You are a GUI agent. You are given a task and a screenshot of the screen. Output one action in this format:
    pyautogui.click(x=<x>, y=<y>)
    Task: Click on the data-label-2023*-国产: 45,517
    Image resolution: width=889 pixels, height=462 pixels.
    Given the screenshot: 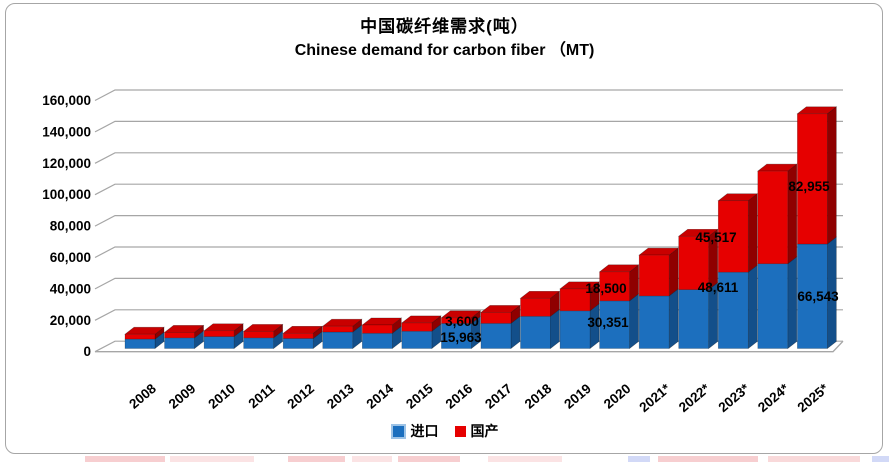 What is the action you would take?
    pyautogui.click(x=715, y=237)
    